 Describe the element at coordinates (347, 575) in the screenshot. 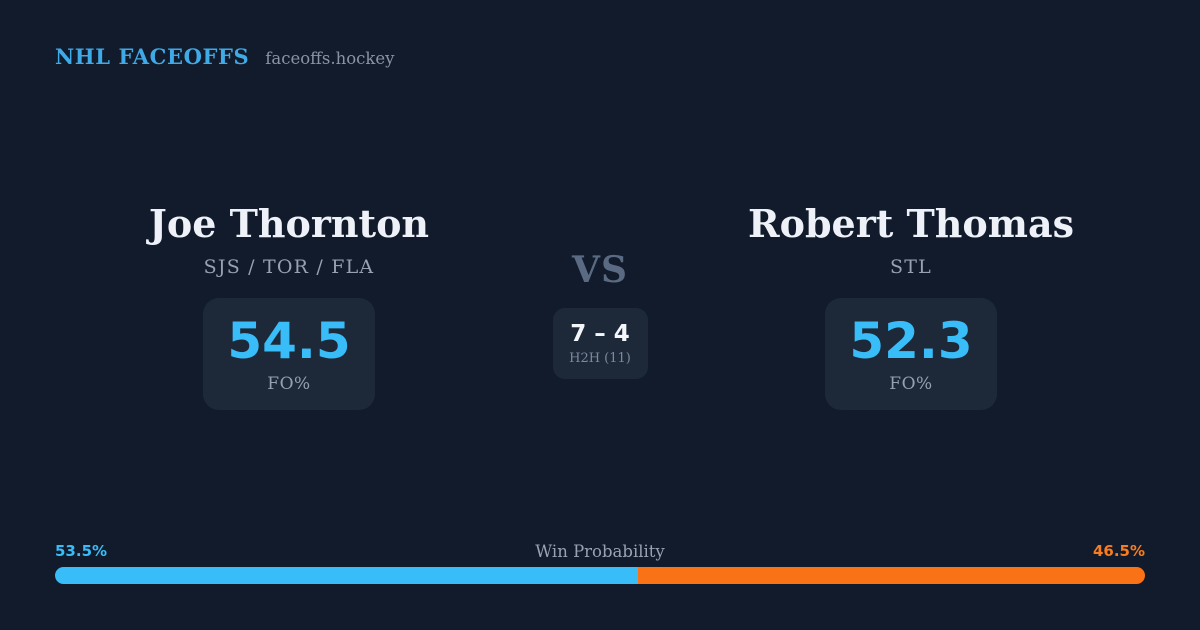

I see `win-bar-left-segment` at that location.